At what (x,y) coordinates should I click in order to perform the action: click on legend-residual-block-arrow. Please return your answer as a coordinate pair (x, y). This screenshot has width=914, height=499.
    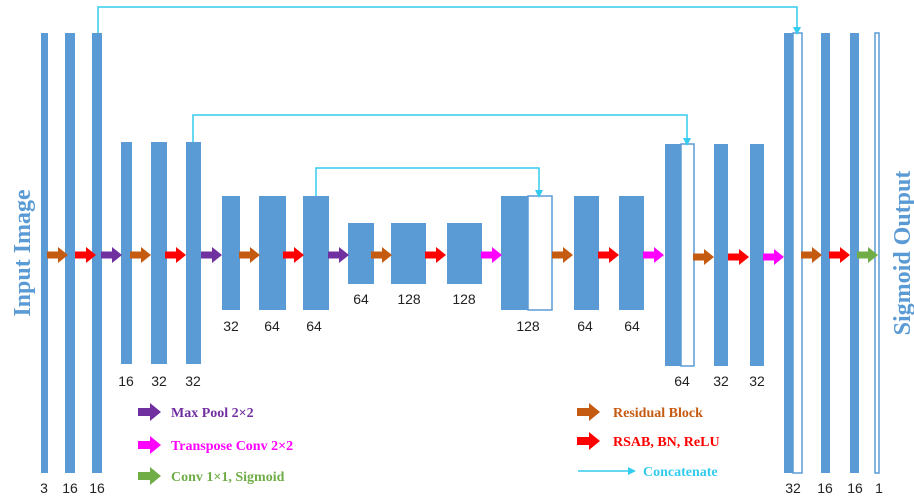
    Looking at the image, I should click on (588, 412).